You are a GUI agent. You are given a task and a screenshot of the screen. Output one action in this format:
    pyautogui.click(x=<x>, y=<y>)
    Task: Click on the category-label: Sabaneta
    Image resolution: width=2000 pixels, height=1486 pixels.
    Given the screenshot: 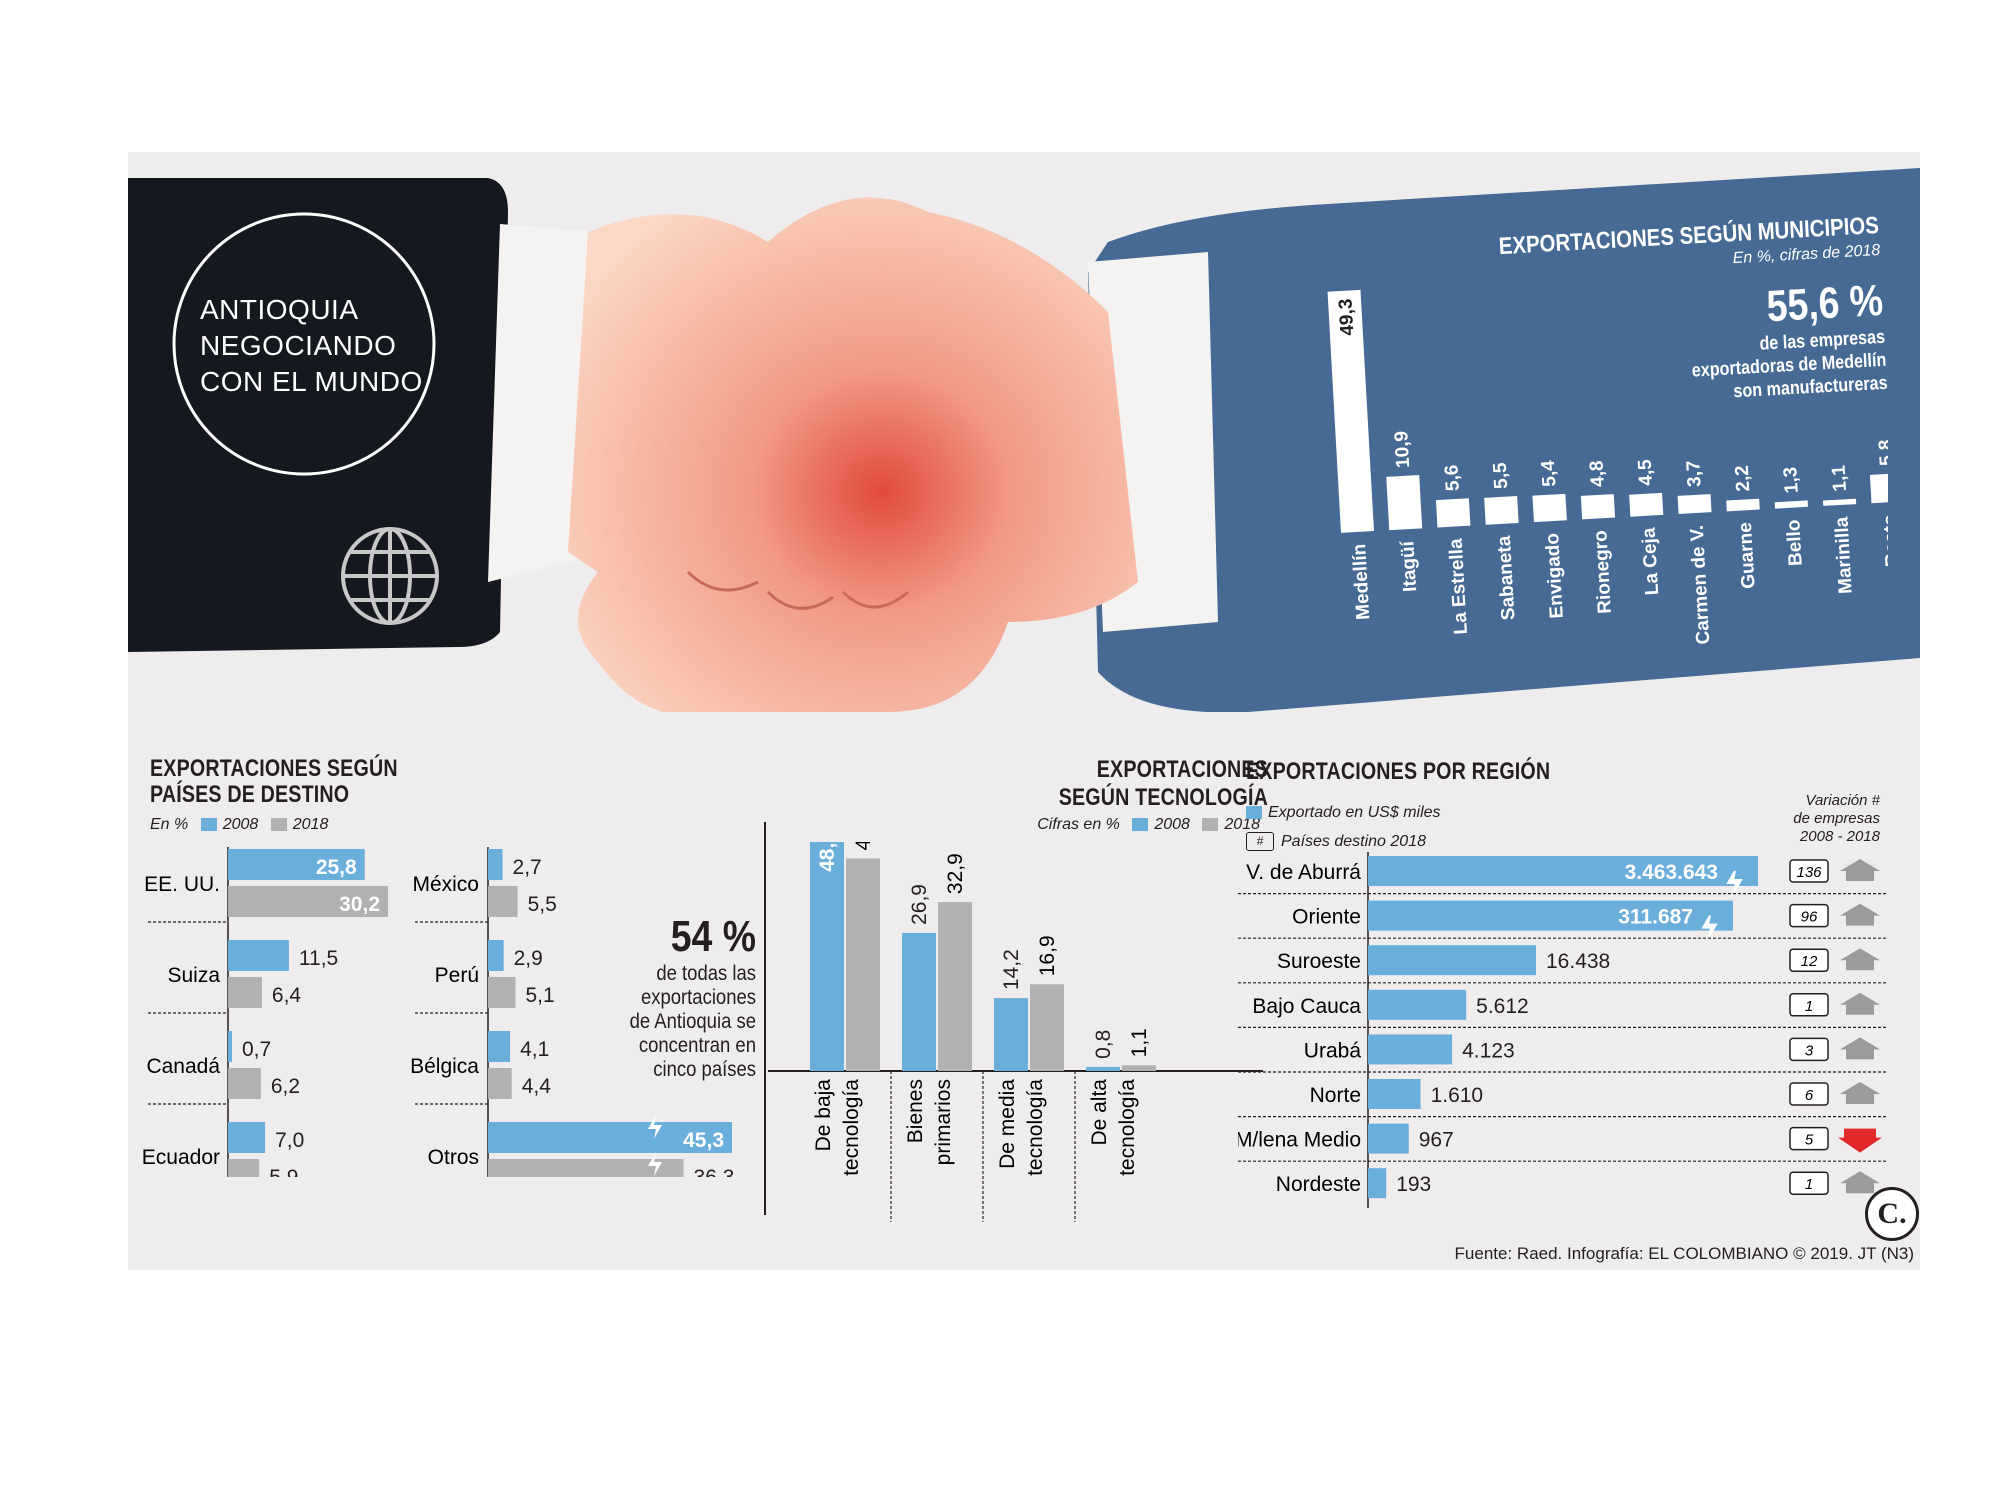 What is the action you would take?
    pyautogui.click(x=1507, y=578)
    